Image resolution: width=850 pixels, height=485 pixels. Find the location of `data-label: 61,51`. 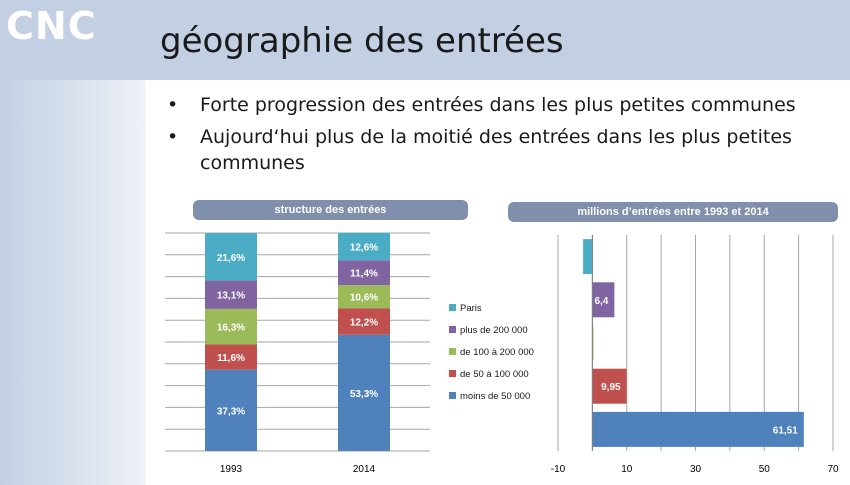

data-label: 61,51 is located at coordinates (785, 430).